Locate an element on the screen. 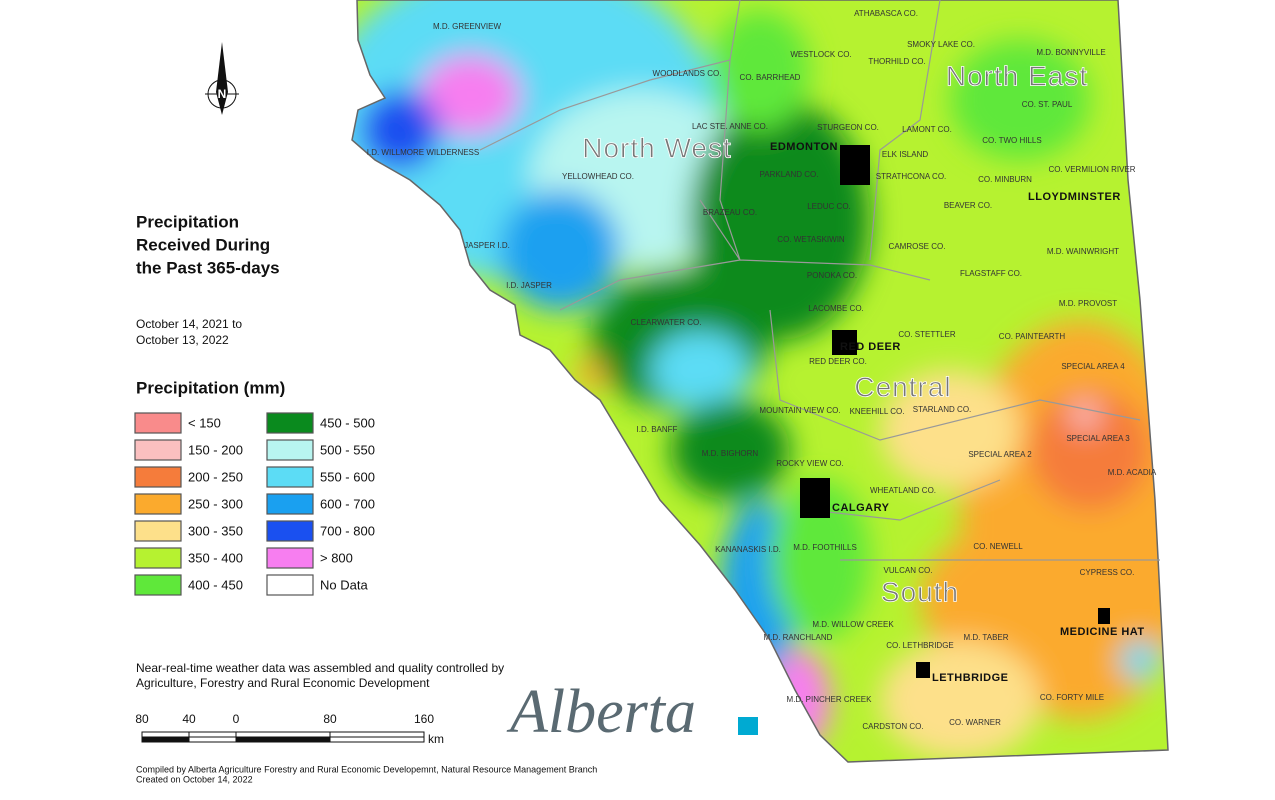 This screenshot has height=800, width=1275. legend-label: 150 - 200 is located at coordinates (215, 449).